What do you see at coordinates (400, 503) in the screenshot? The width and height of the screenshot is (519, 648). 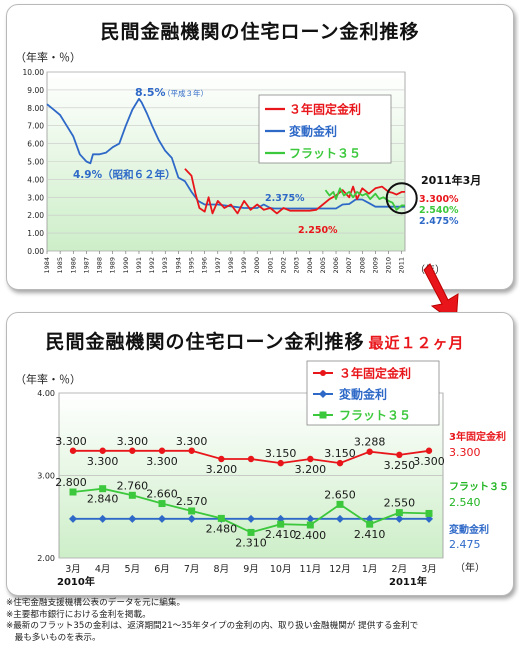 I see `data-label: 2.550` at bounding box center [400, 503].